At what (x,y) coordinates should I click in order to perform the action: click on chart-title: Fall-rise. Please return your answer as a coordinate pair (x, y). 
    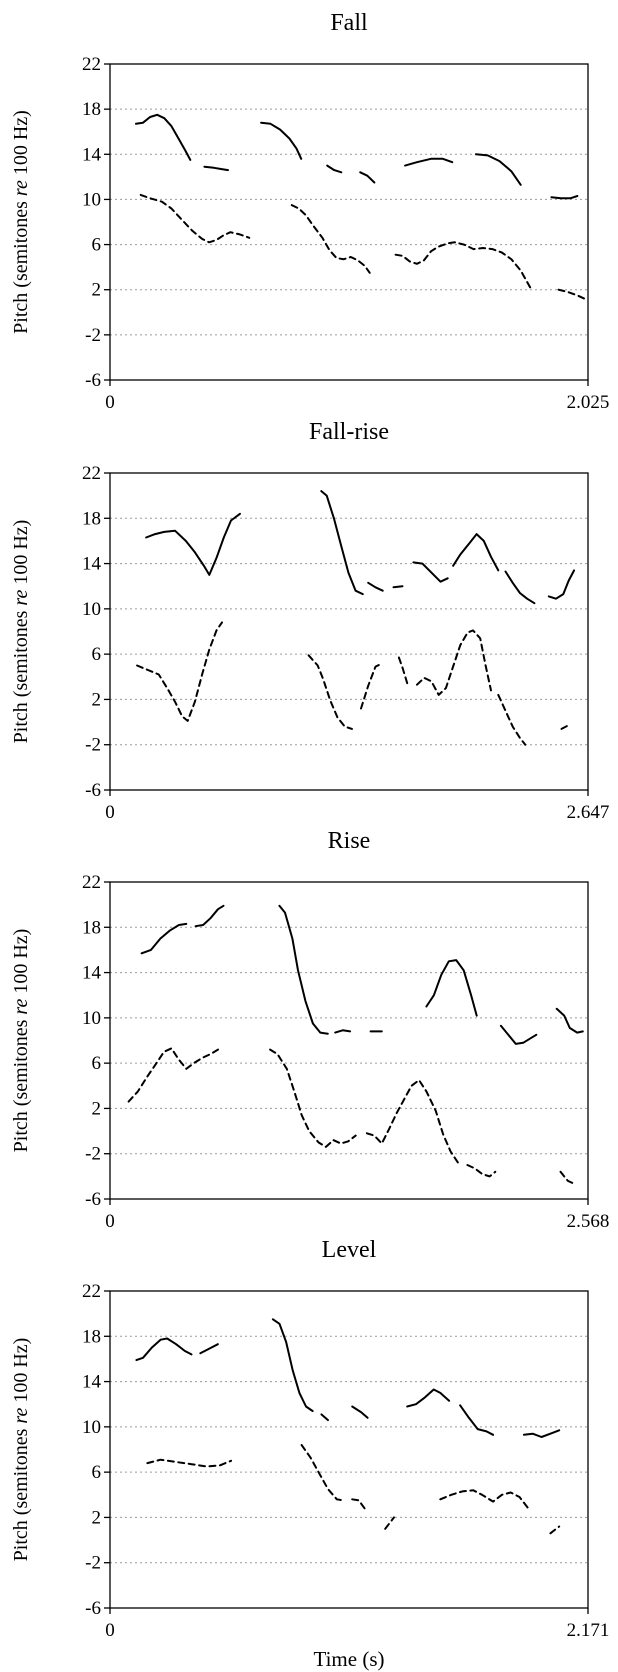
    Looking at the image, I should click on (349, 432).